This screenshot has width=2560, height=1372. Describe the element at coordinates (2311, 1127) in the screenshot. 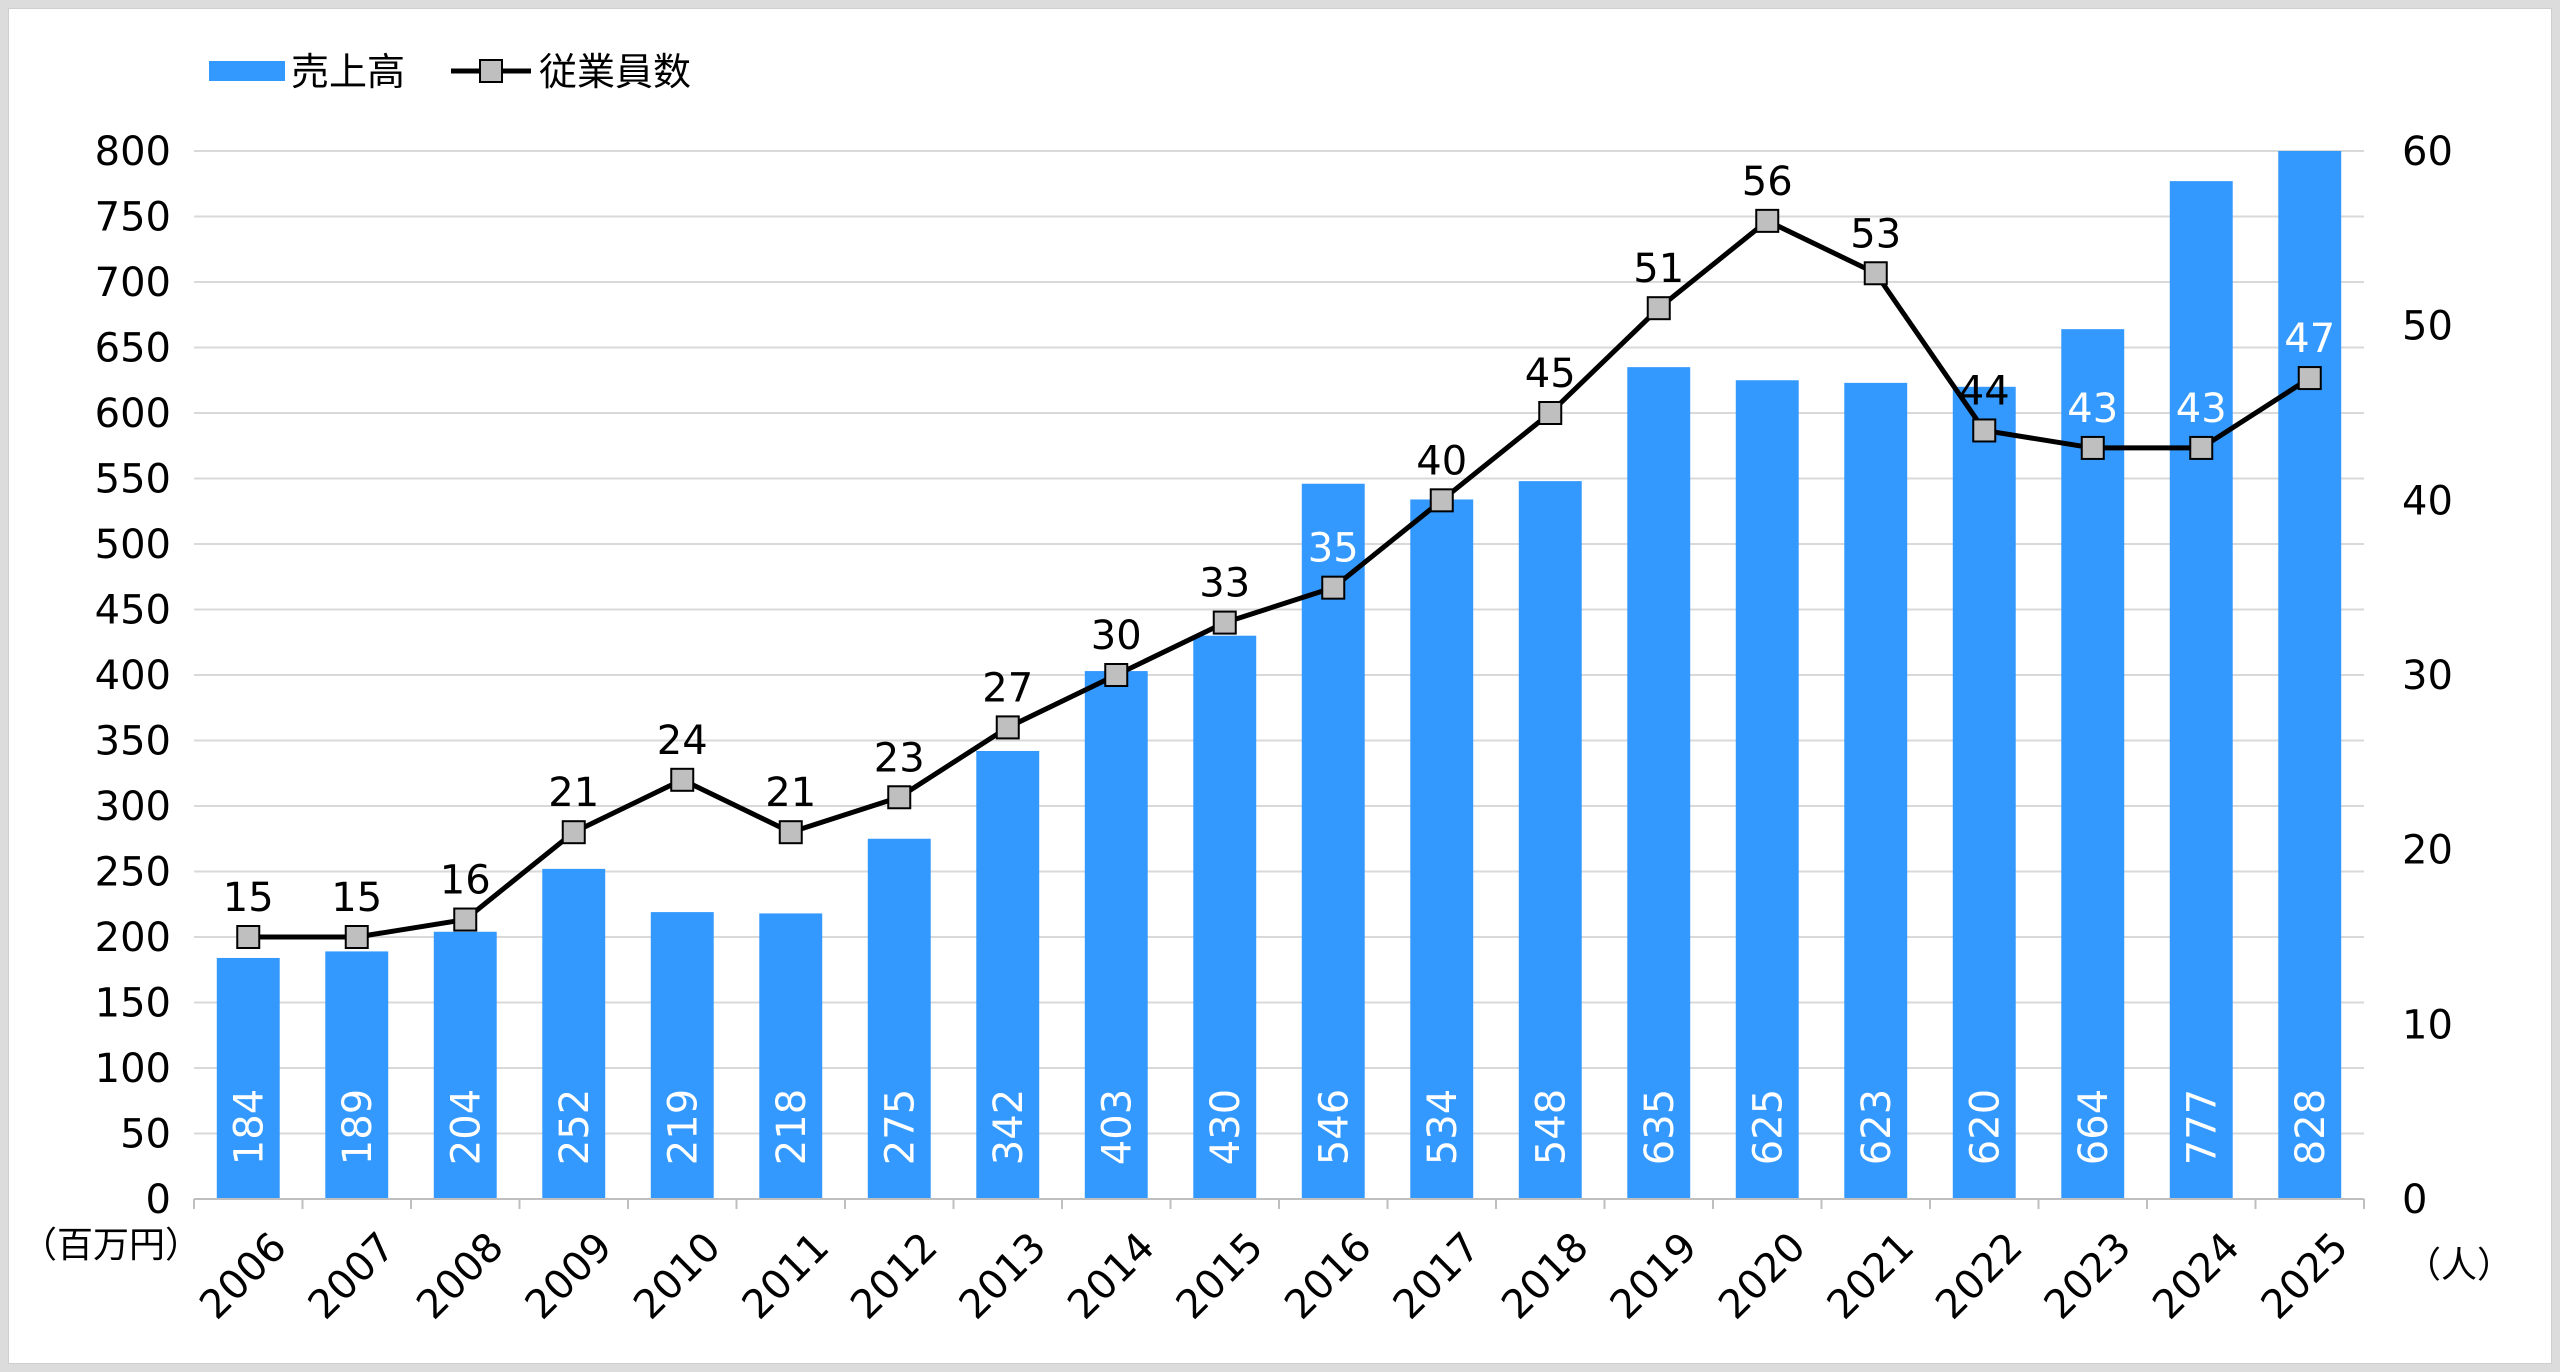

I see `sales-bar-value-label: 828` at that location.